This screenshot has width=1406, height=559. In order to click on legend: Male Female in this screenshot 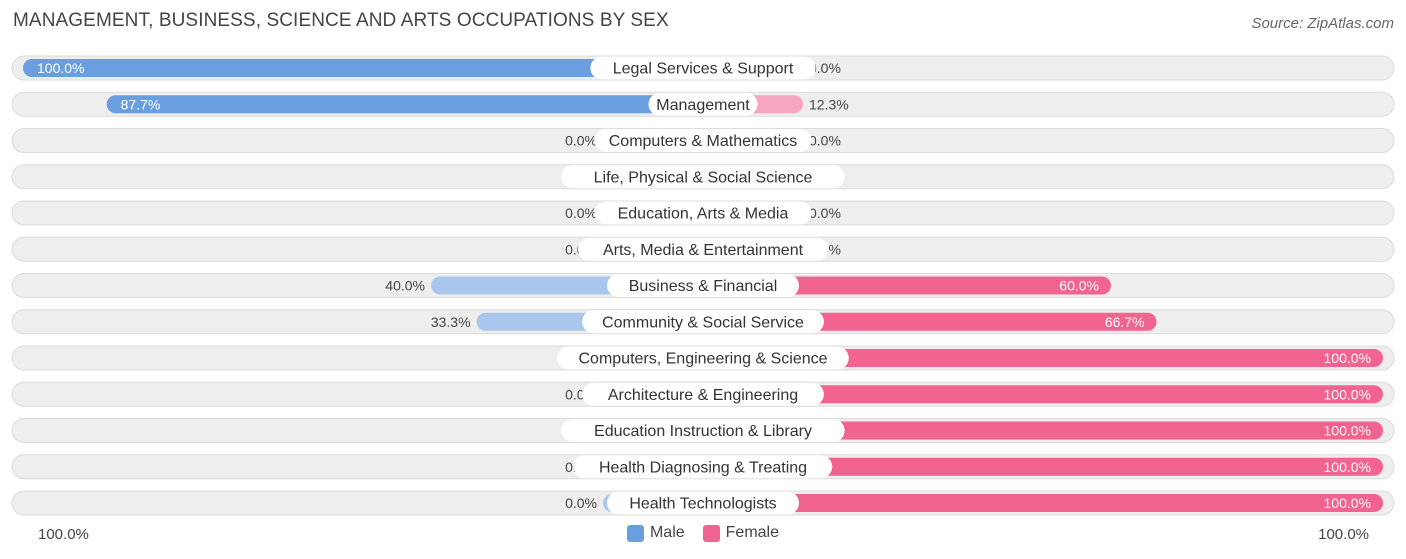, I will do `click(703, 533)`.